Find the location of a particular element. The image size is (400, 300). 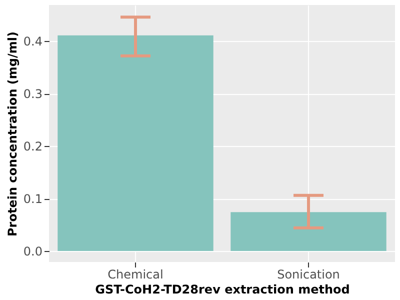

y-tick-label: 0.3 is located at coordinates (32, 94).